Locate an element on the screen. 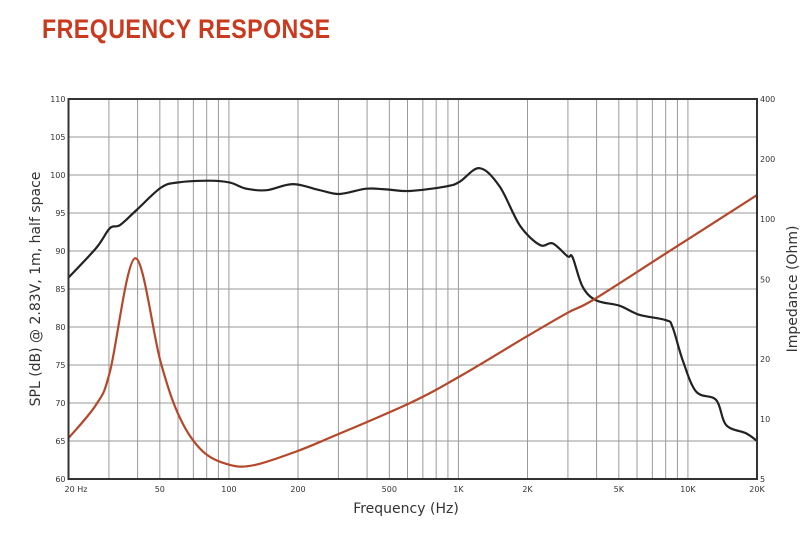 Image resolution: width=808 pixels, height=536 pixels. x-axis-label: Frequency (Hz) is located at coordinates (406, 509).